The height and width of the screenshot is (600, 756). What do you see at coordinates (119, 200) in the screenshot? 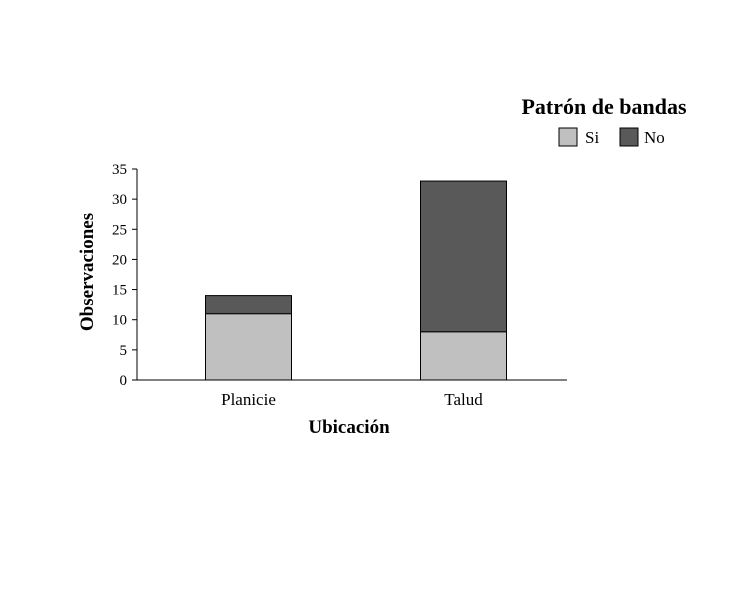
I see `y-tick-label: 30` at bounding box center [119, 200].